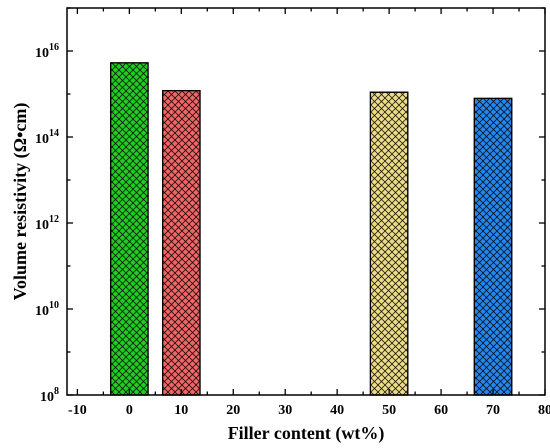 This screenshot has height=448, width=550. What do you see at coordinates (337, 410) in the screenshot?
I see `x-tick-label: 40` at bounding box center [337, 410].